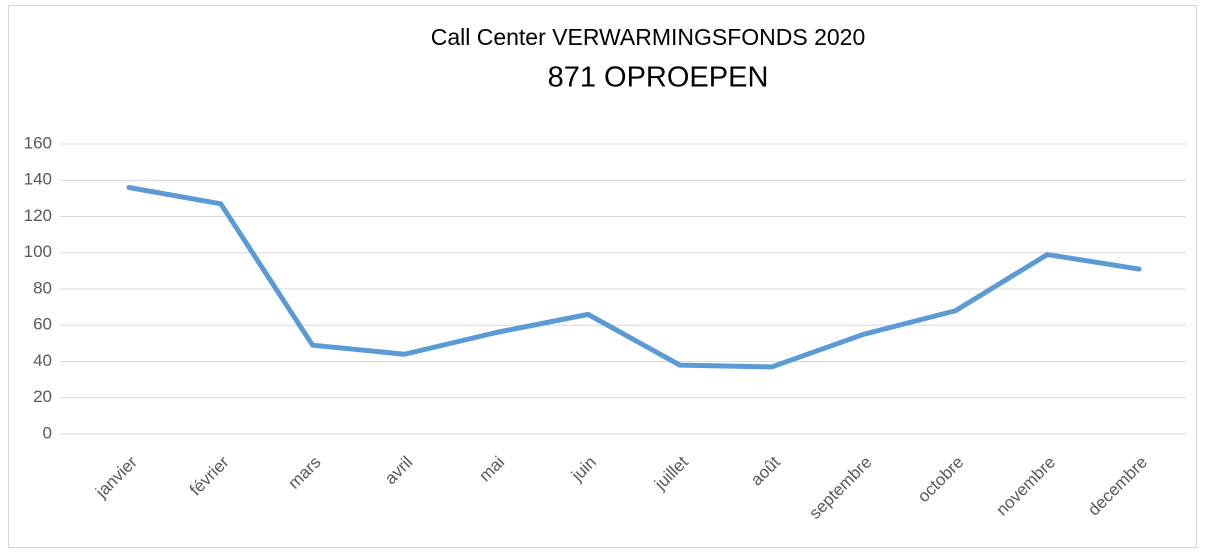 Image resolution: width=1206 pixels, height=557 pixels. I want to click on y-tick-label: 20, so click(42, 396).